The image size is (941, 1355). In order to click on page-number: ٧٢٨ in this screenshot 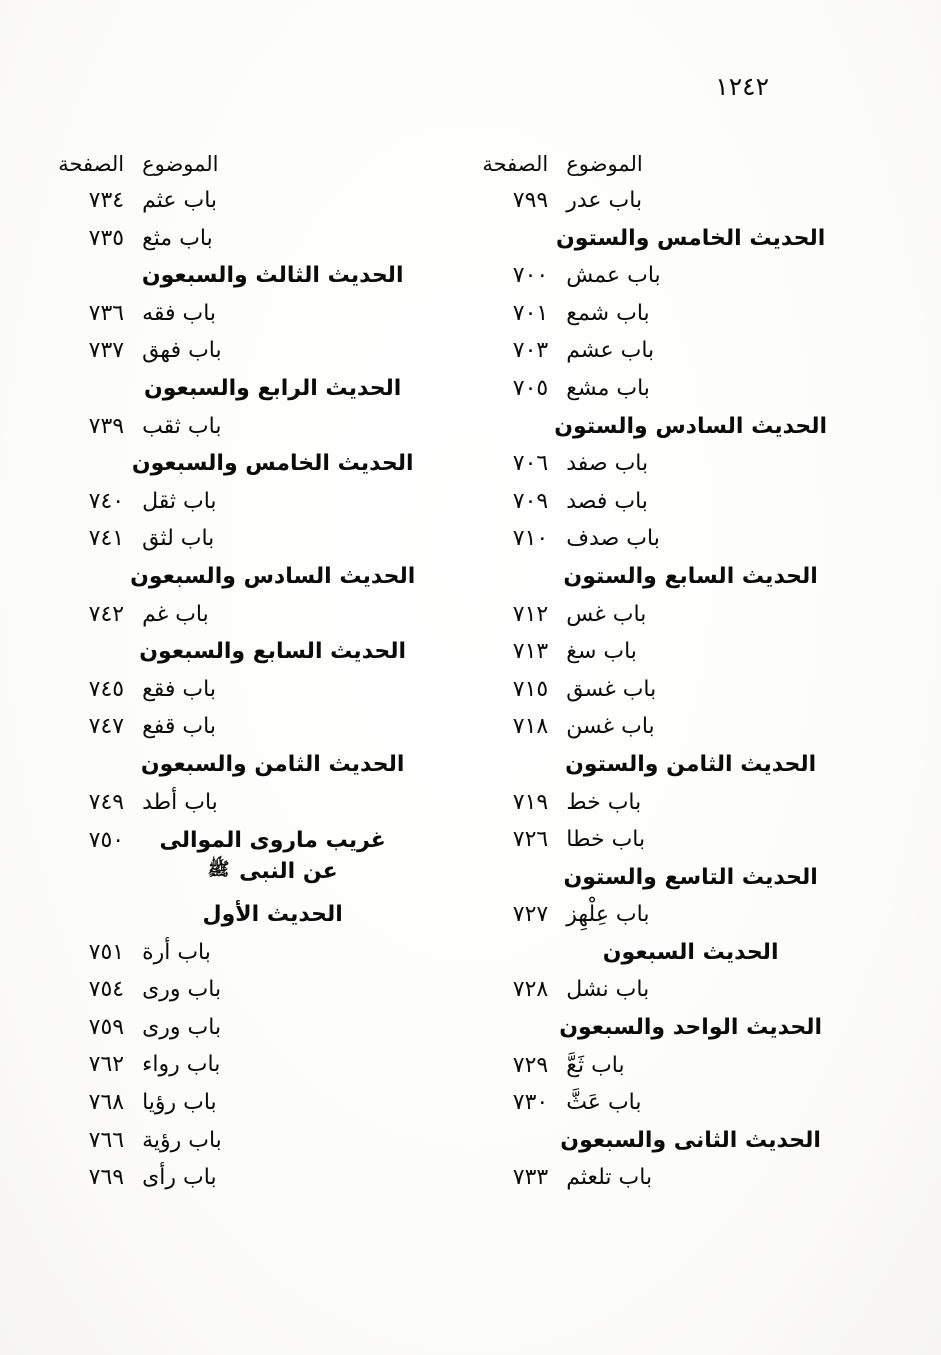, I will do `click(530, 990)`.